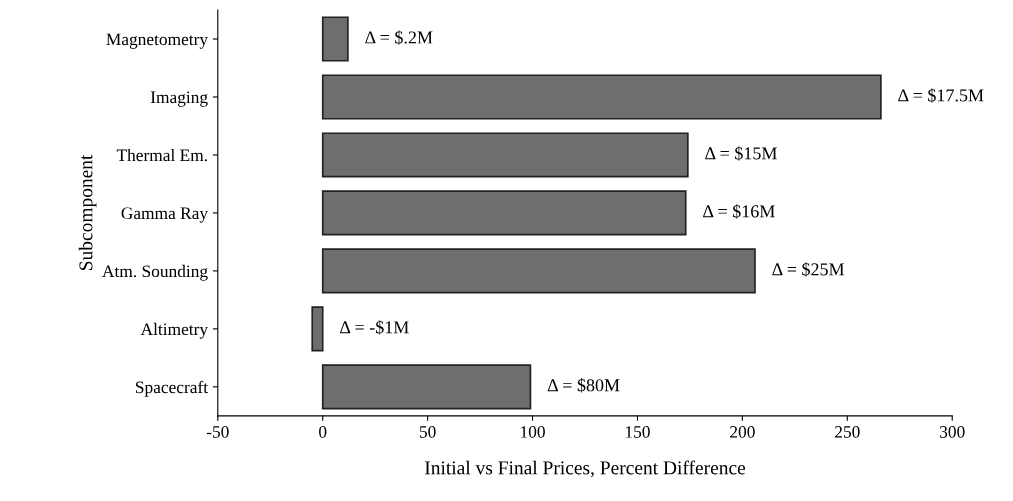 Image resolution: width=1013 pixels, height=501 pixels. Describe the element at coordinates (583, 385) in the screenshot. I see `annotation: Δ = $80M` at that location.